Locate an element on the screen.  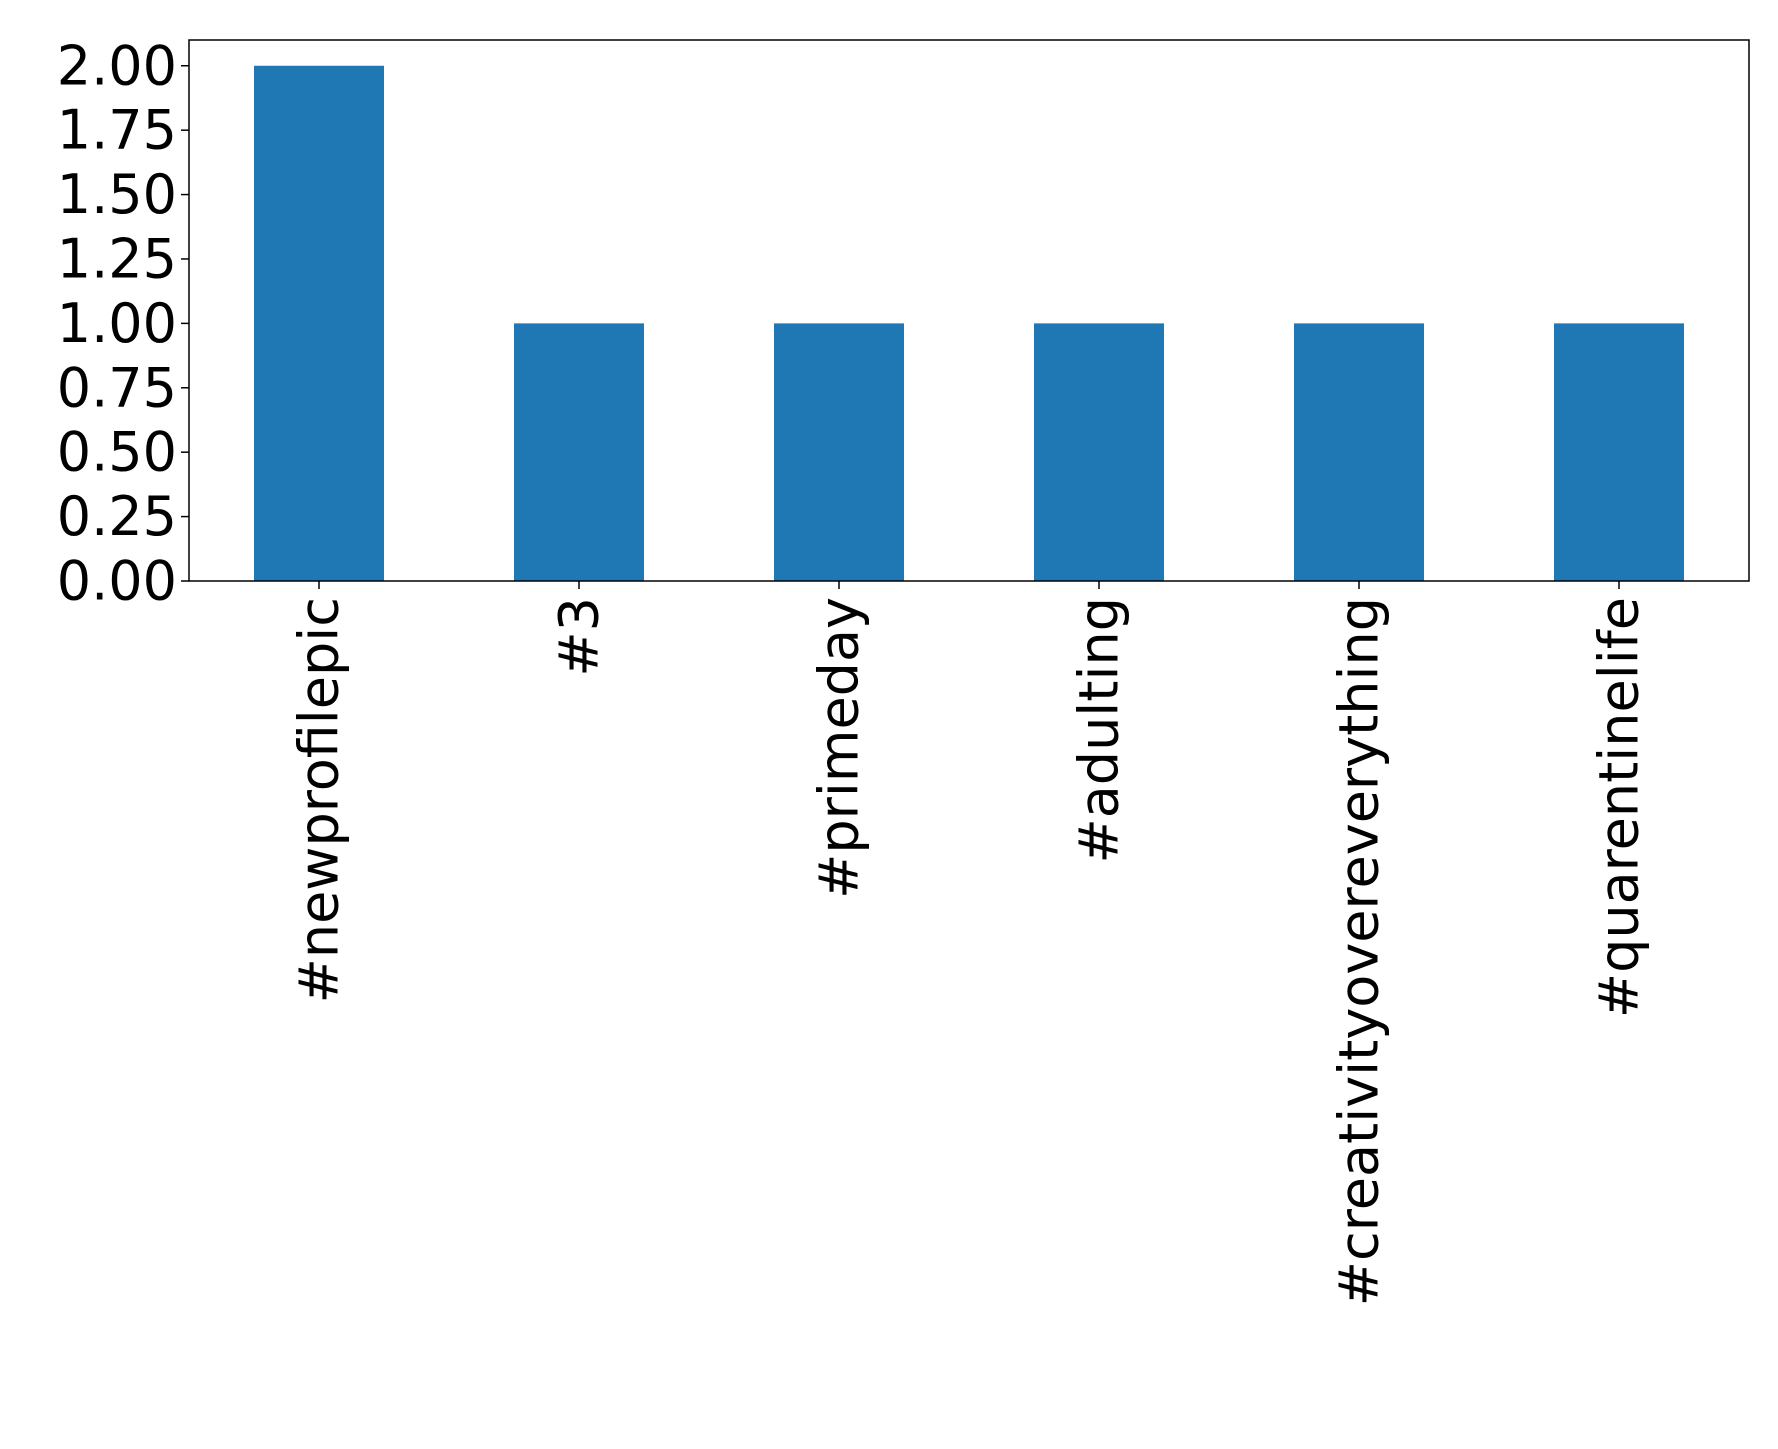
x-tick-label: #newprofilepic is located at coordinates (319, 800).